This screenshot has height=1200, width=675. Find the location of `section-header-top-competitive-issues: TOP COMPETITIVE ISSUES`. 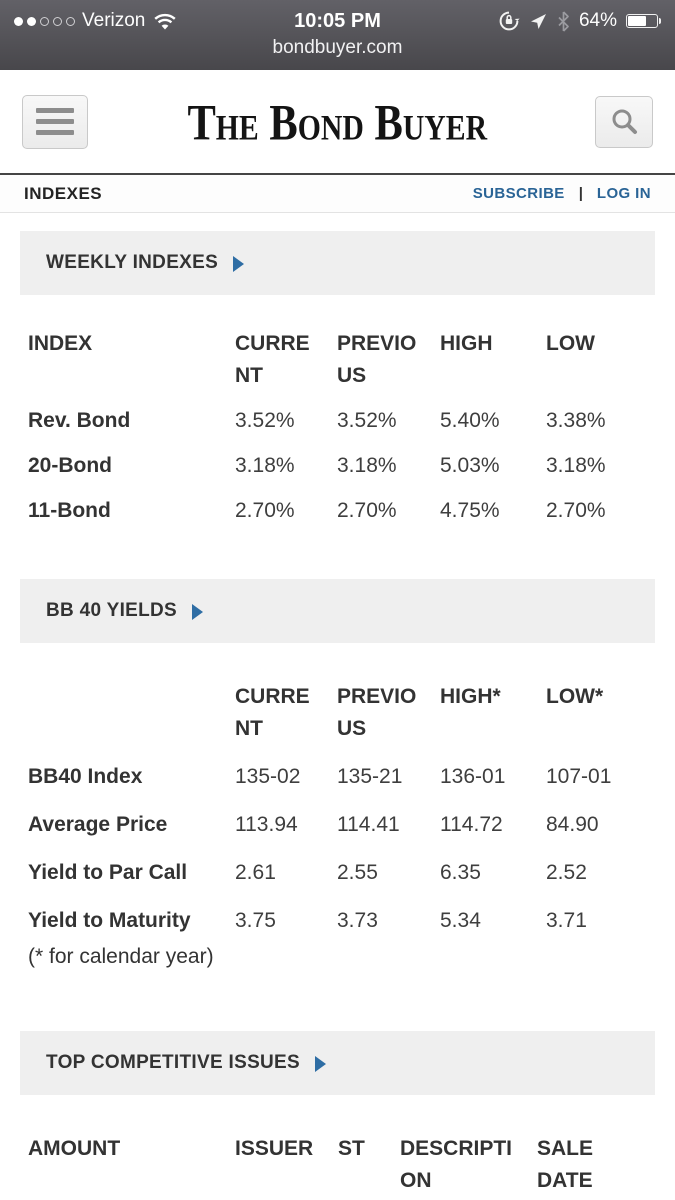

section-header-top-competitive-issues: TOP COMPETITIVE ISSUES is located at coordinates (337, 1063).